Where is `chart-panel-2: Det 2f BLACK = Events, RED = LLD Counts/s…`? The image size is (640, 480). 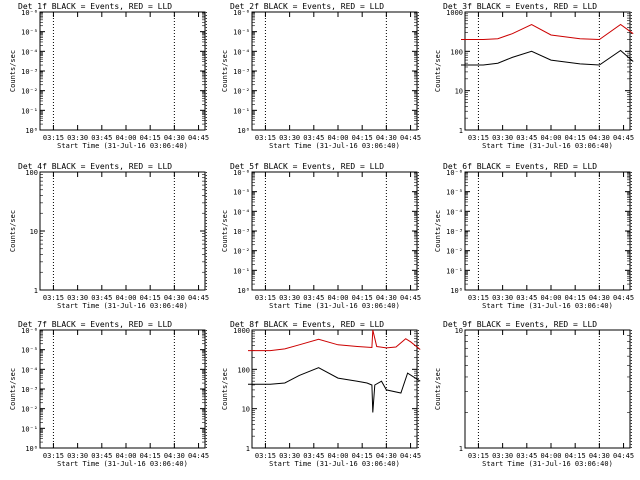
chart-panel-2: Det 2f BLACK = Events, RED = LLD Counts/s… is located at coordinates (321, 76).